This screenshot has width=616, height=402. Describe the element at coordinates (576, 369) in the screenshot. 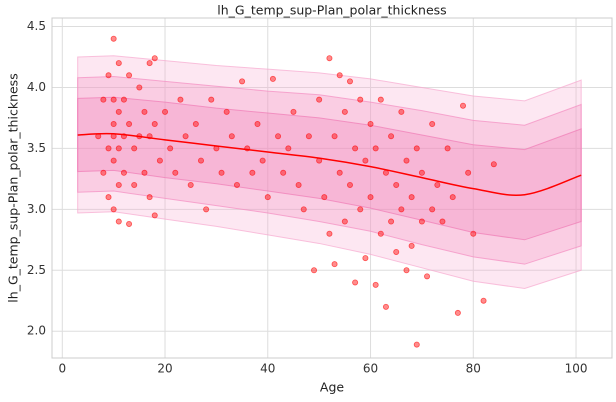

I see `x-tick-label: 100` at that location.